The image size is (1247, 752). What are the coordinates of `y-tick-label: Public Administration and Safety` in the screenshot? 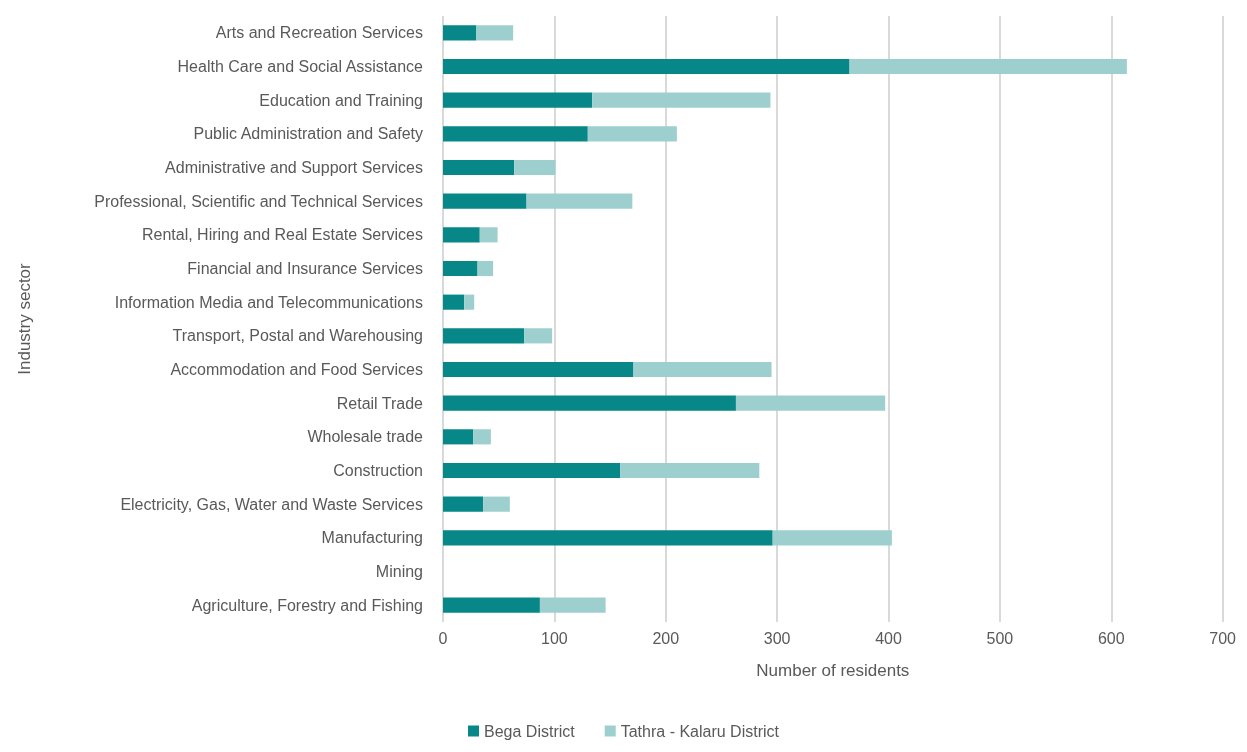 It's located at (308, 134).